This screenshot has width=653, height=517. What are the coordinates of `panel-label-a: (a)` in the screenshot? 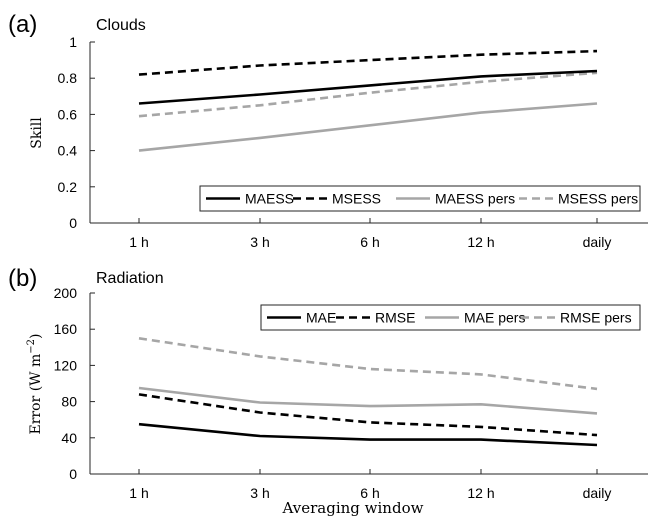 It's located at (22, 24).